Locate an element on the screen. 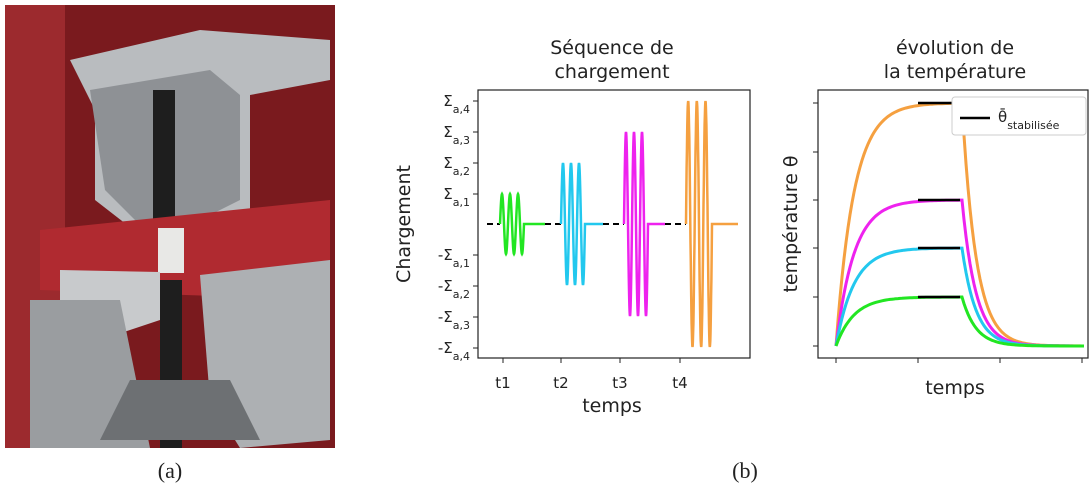  caption-a: (a) is located at coordinates (170, 470).